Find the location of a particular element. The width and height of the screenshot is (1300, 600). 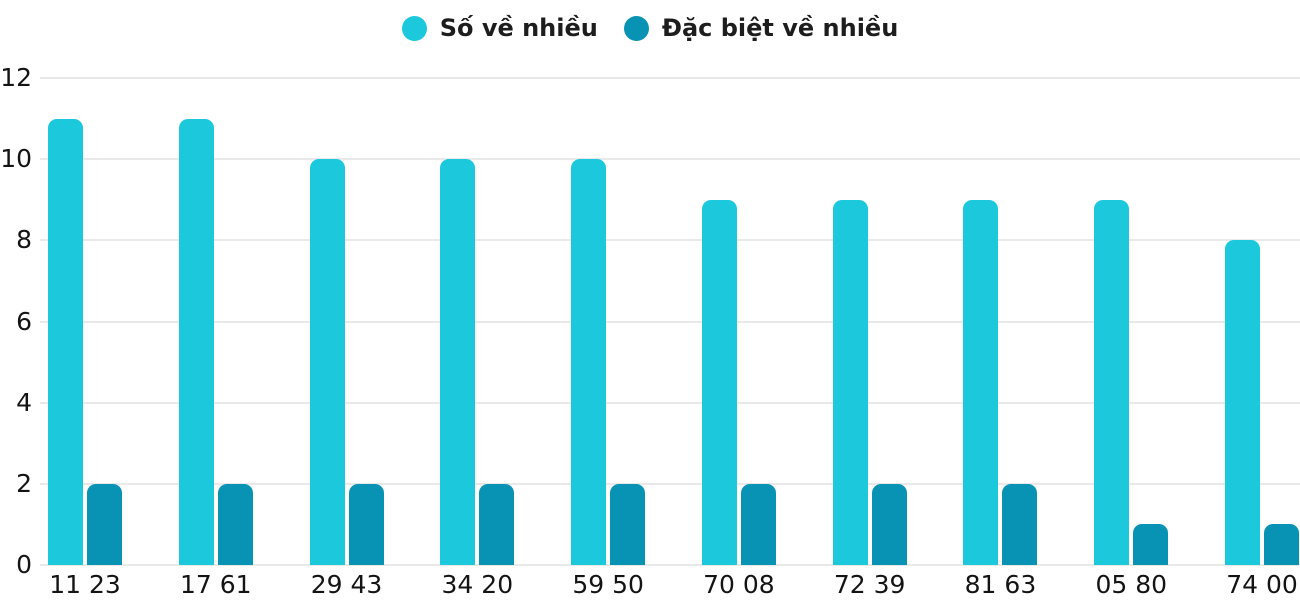

y-axis-tick-label: 6 is located at coordinates (24, 321).